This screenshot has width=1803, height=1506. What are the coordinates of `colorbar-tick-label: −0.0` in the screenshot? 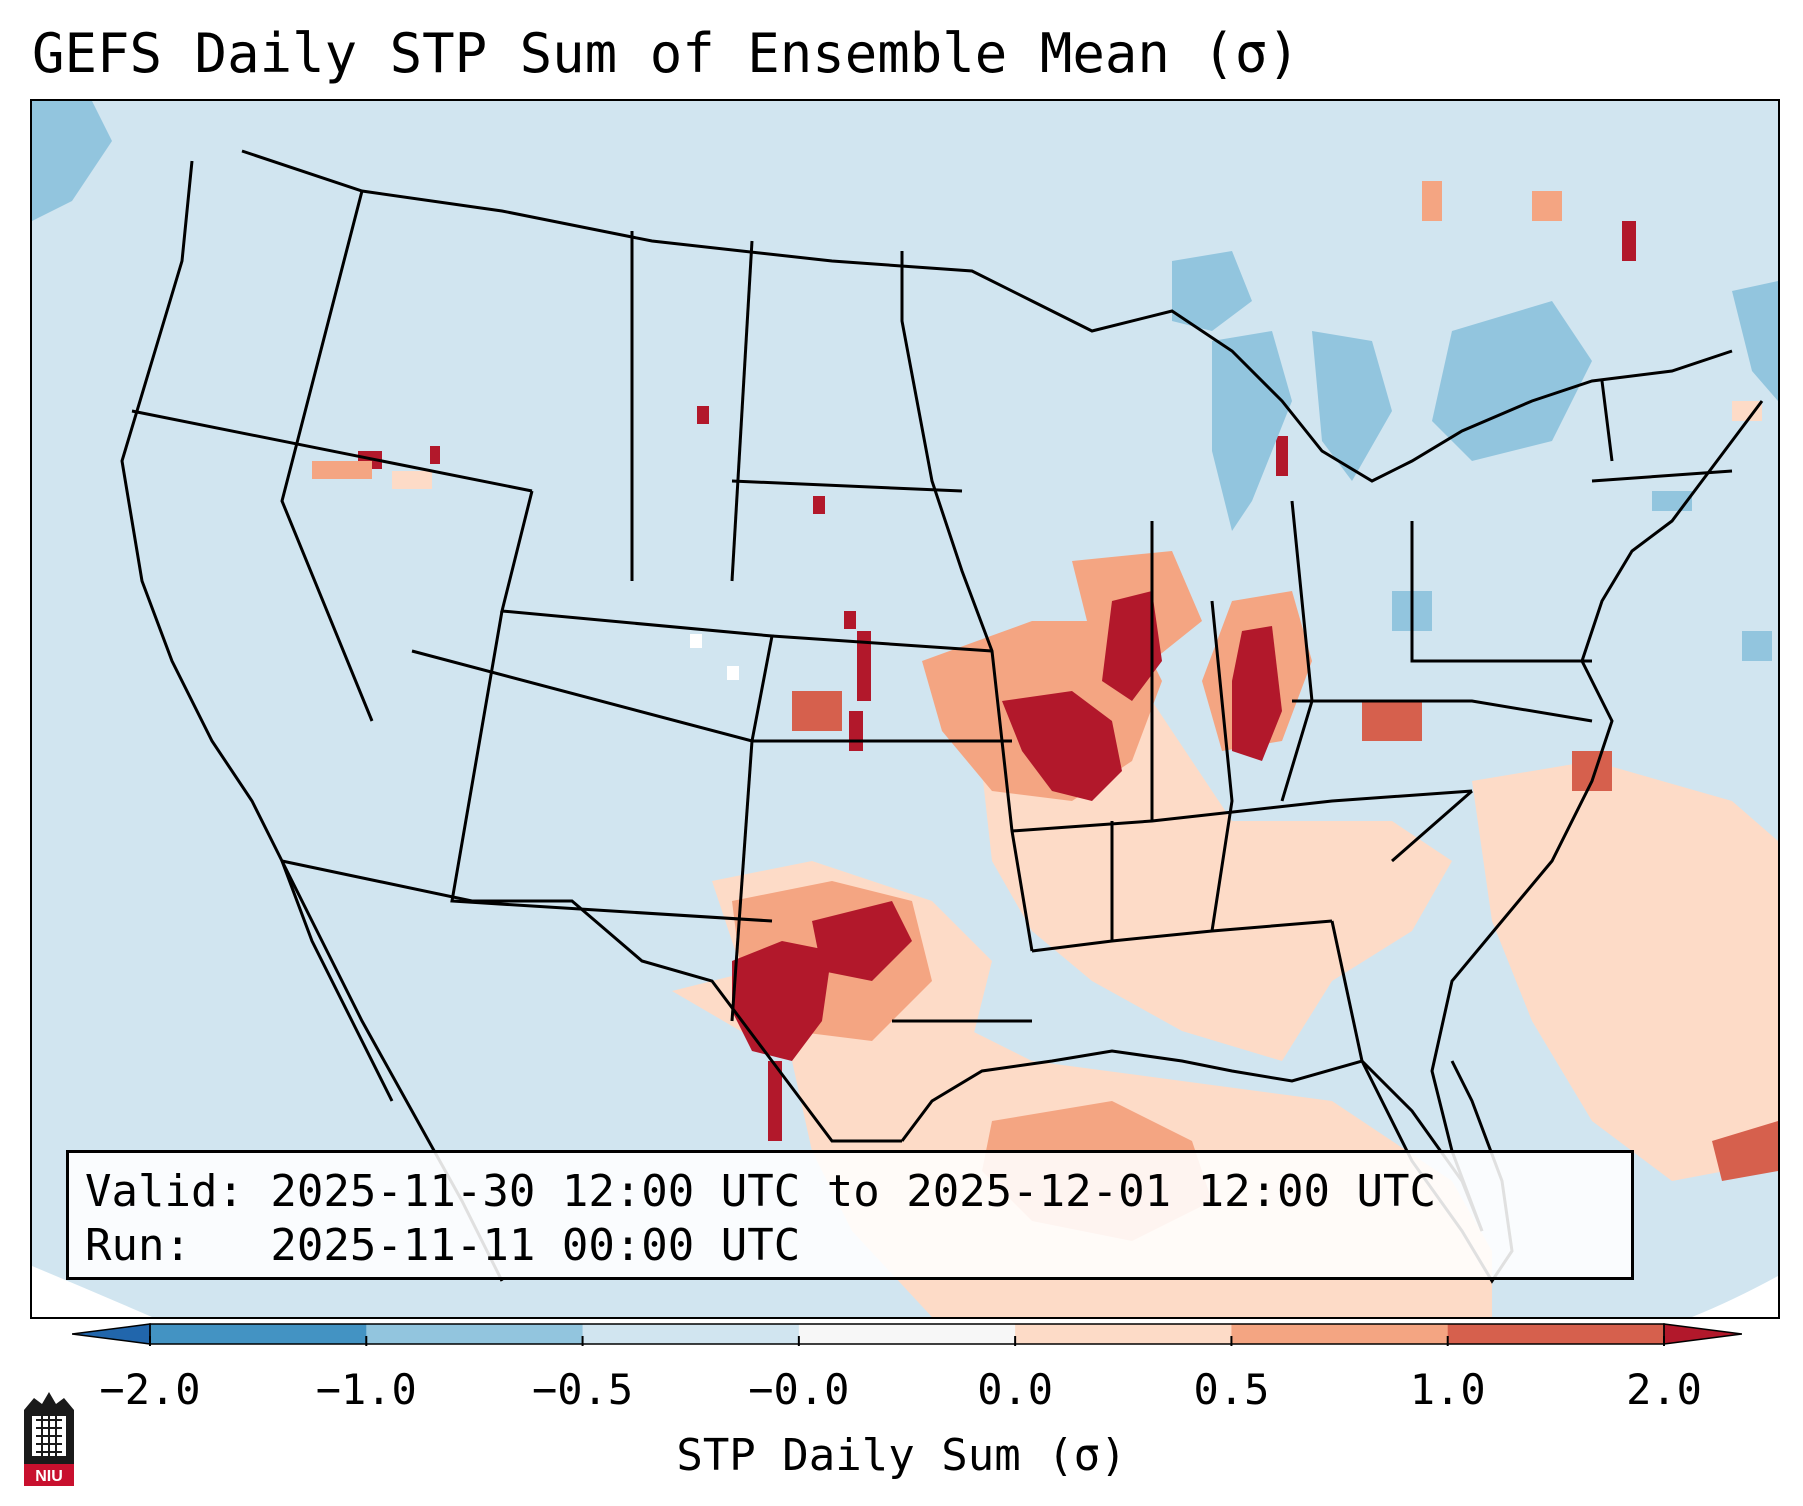 It's located at (799, 1389).